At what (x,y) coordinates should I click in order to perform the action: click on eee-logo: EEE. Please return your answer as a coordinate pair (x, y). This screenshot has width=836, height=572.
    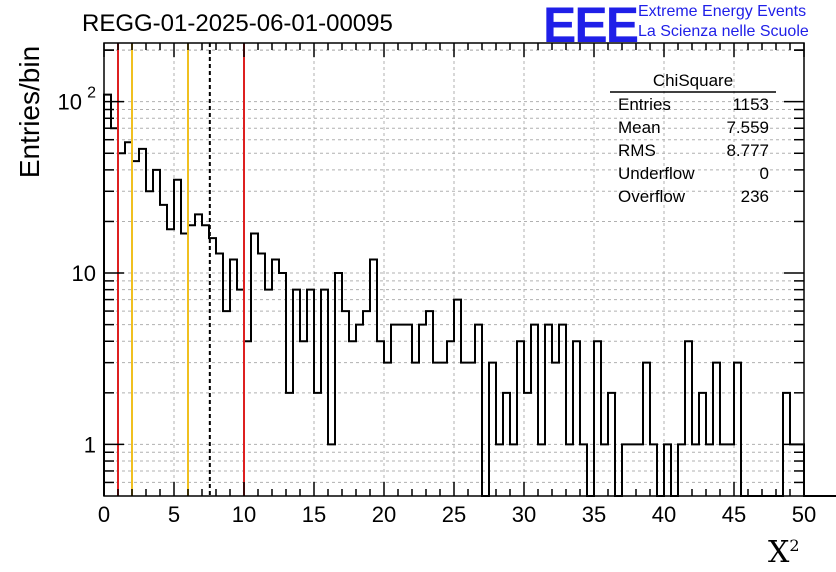
    Looking at the image, I should click on (591, 26).